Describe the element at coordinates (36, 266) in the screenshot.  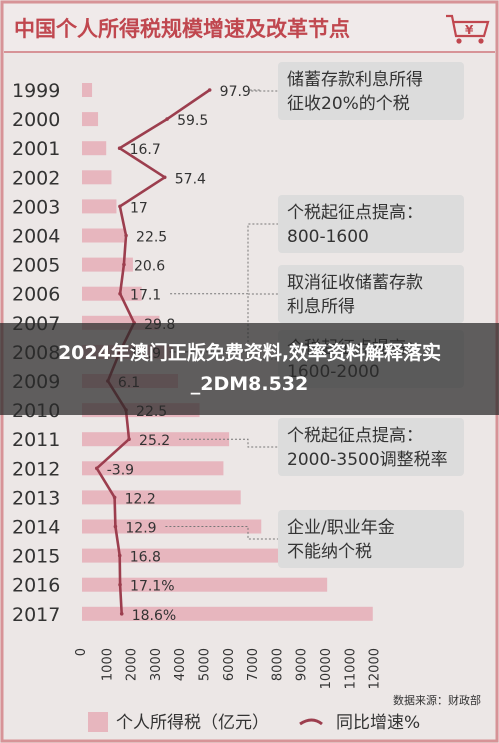
I see `year-label: 2005` at that location.